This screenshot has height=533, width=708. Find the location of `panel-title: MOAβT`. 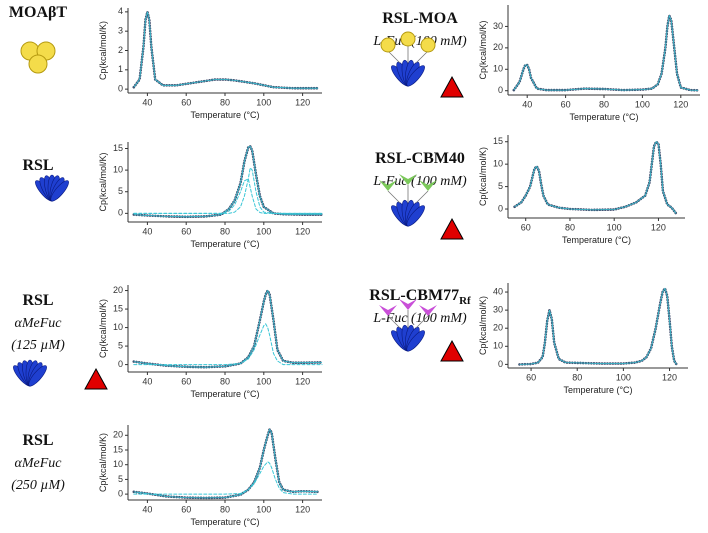

panel-title: MOAβT is located at coordinates (38, 12).